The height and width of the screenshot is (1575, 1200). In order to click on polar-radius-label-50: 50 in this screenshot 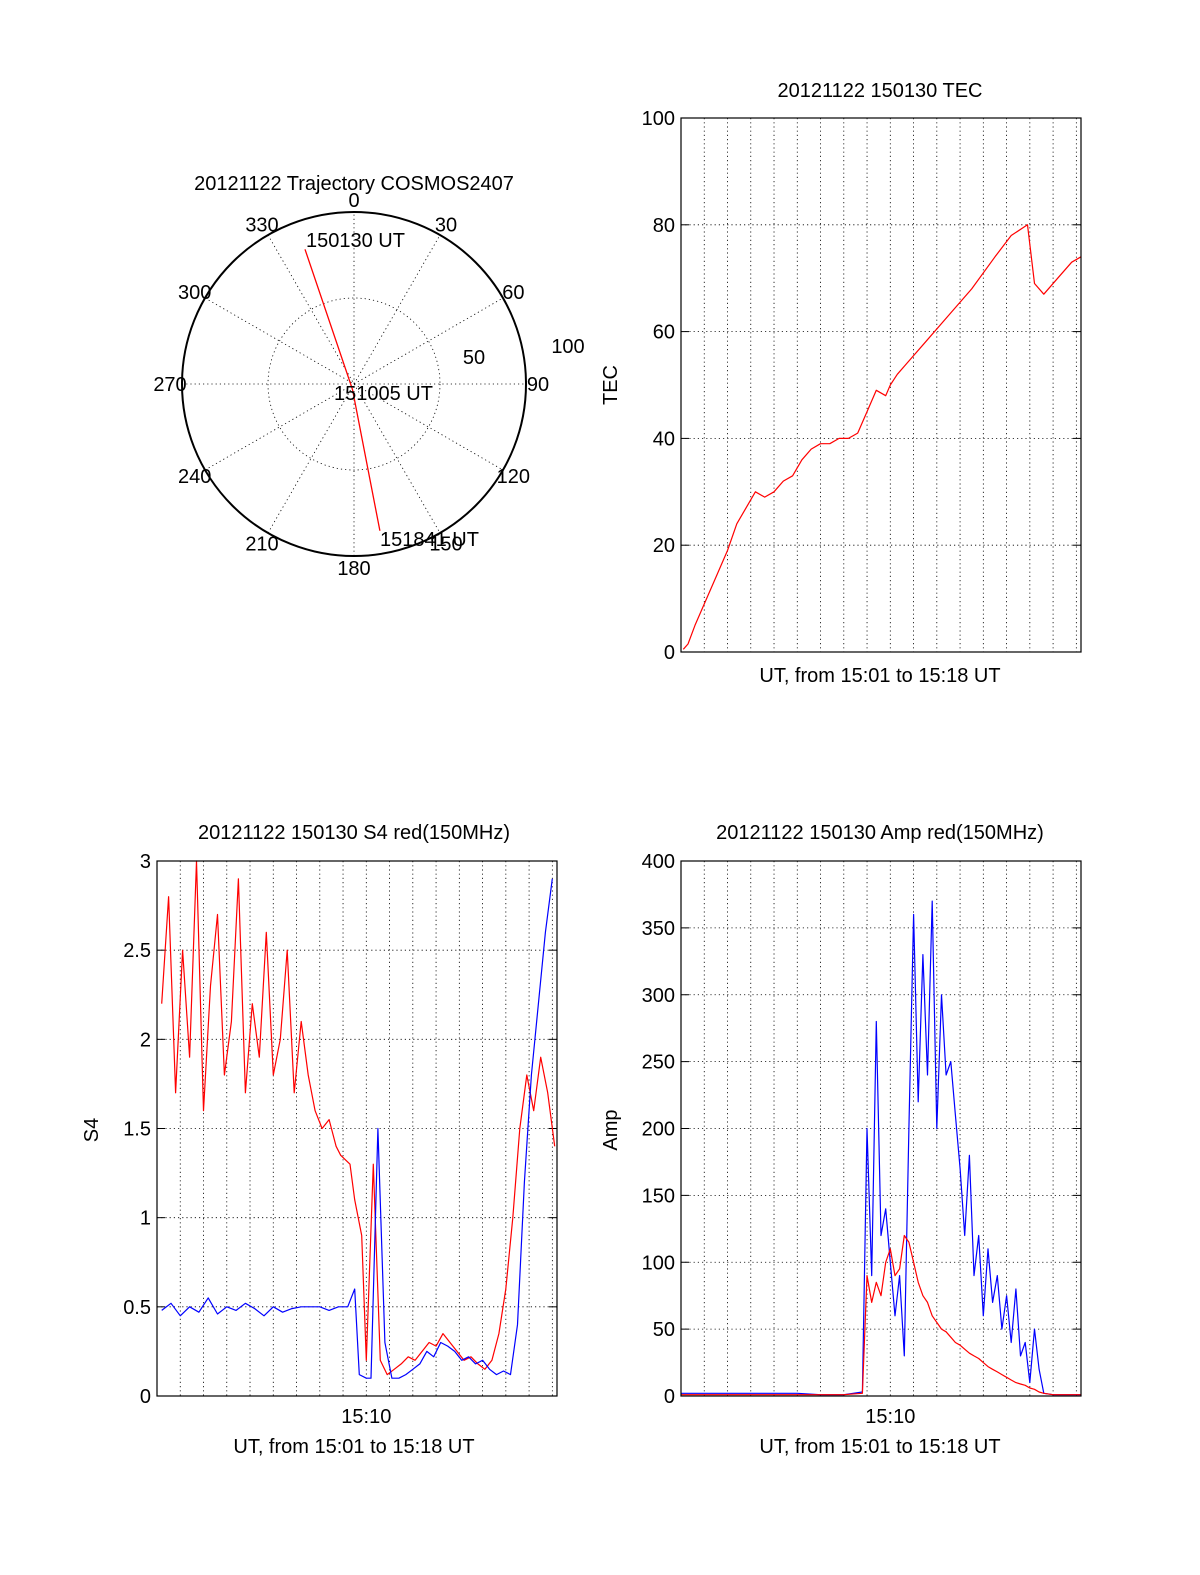, I will do `click(474, 358)`.